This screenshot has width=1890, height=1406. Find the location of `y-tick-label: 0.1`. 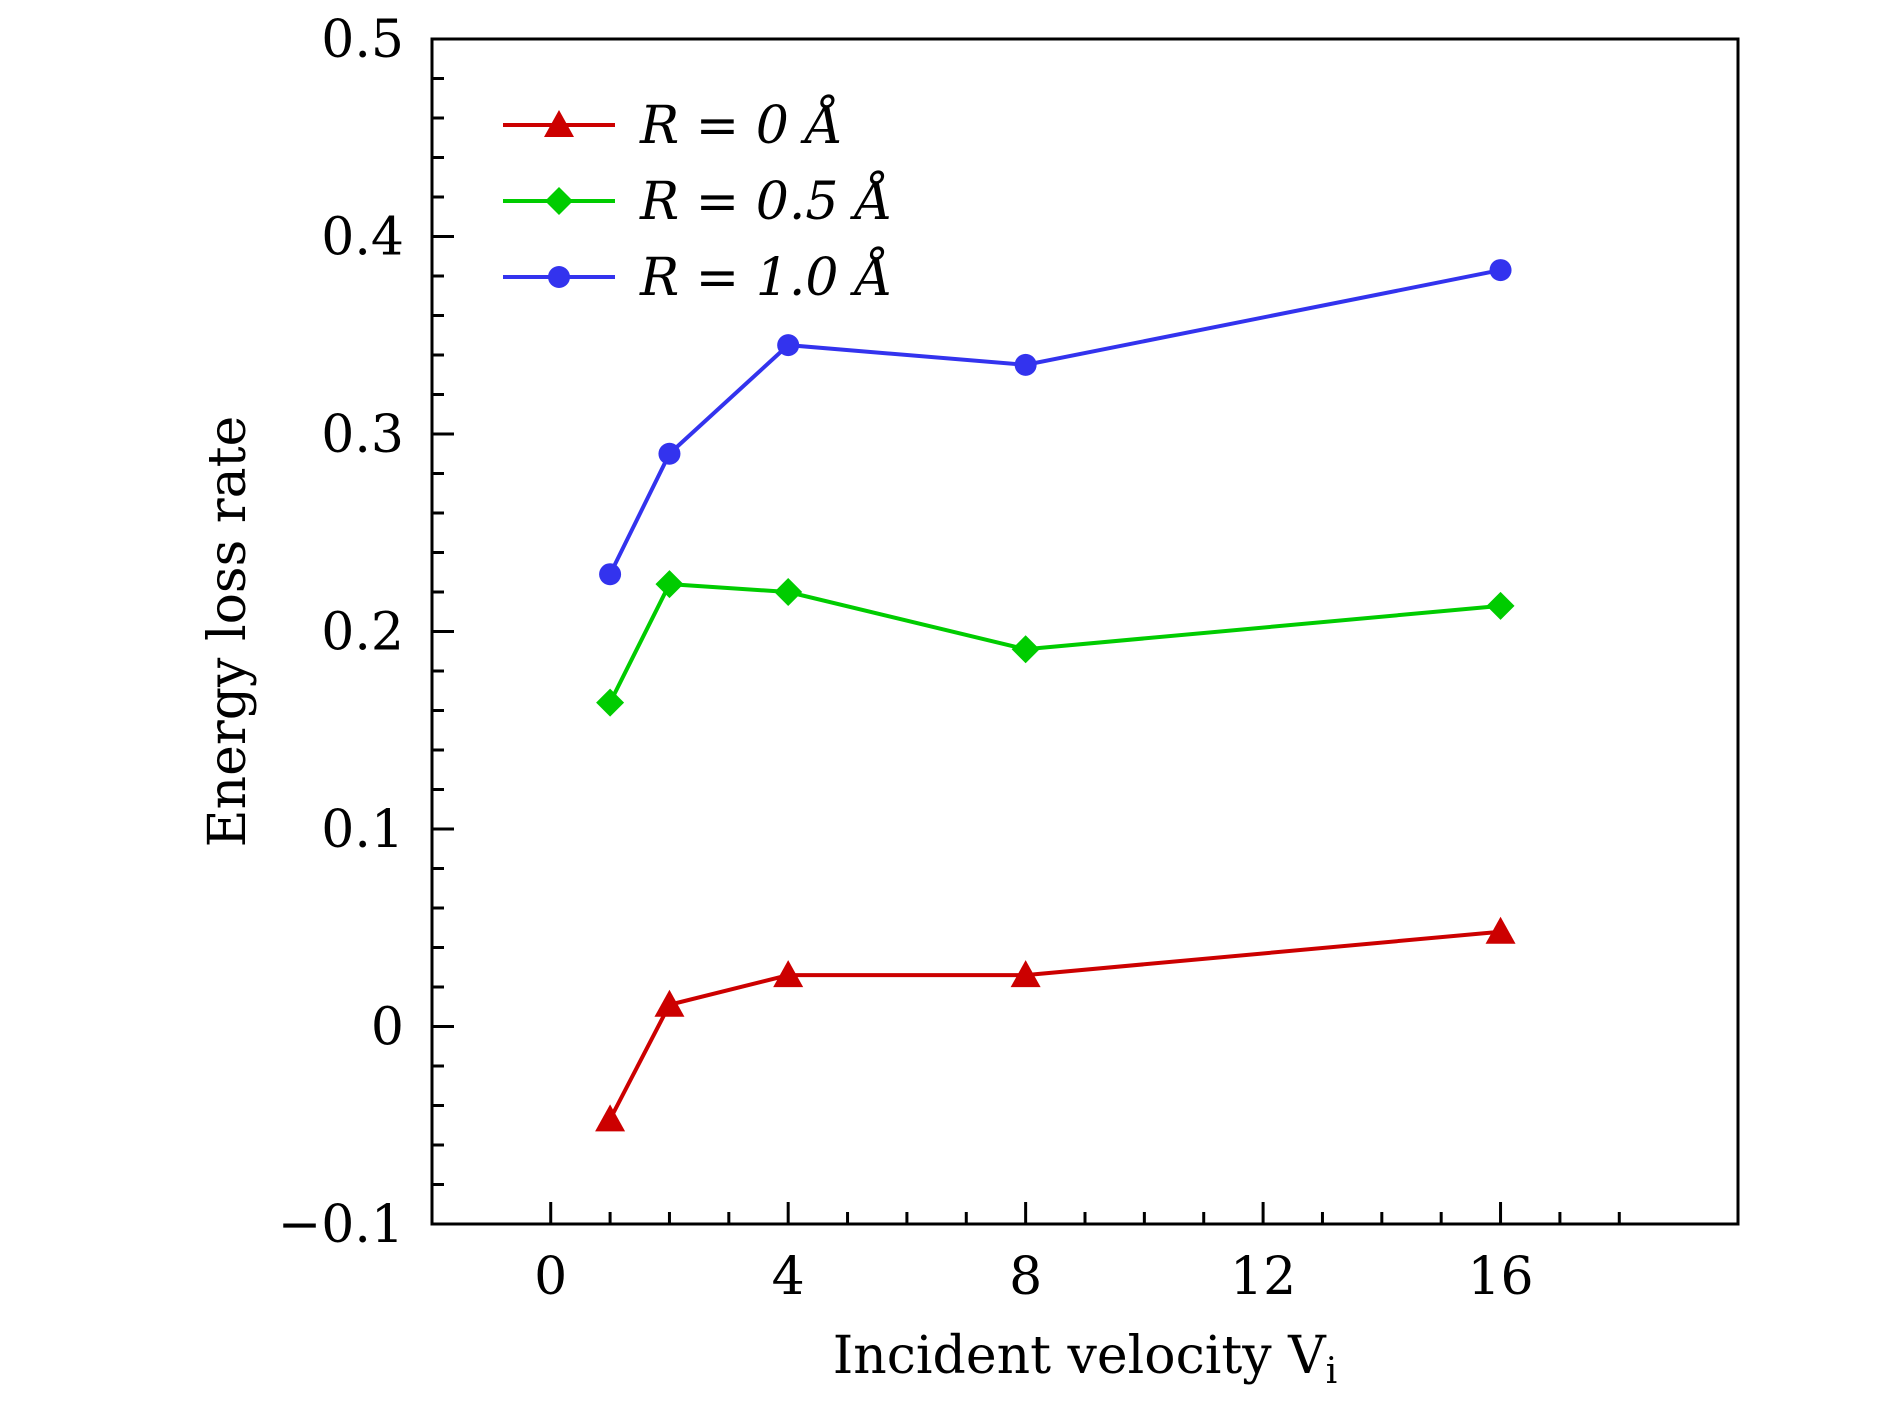

y-tick-label: 0.1 is located at coordinates (362, 830).